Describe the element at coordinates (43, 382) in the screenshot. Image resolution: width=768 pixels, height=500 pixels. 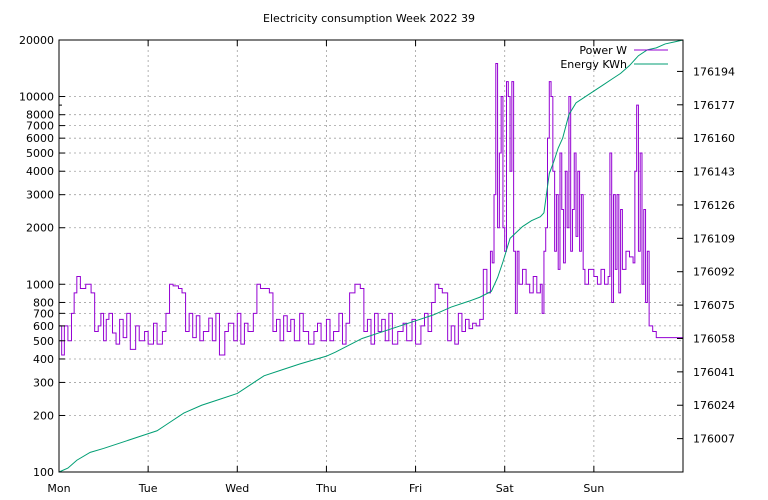
I see `y-left-tick-label: 300` at that location.